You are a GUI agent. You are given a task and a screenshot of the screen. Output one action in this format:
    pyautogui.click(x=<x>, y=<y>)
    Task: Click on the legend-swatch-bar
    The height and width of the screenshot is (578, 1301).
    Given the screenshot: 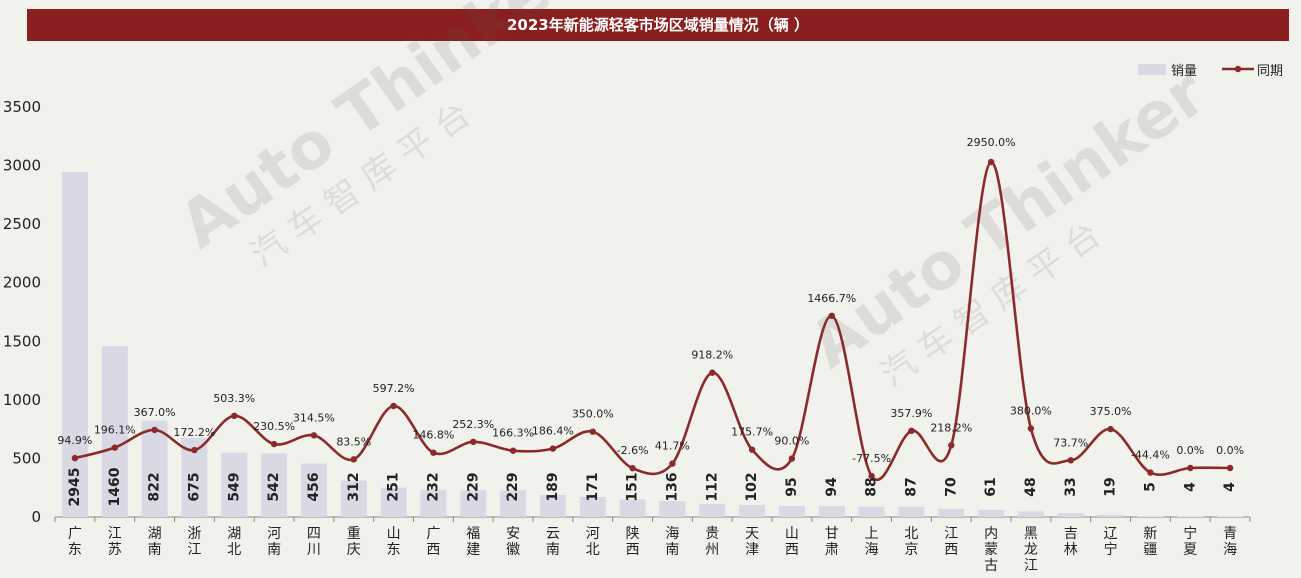 What is the action you would take?
    pyautogui.click(x=1152, y=69)
    